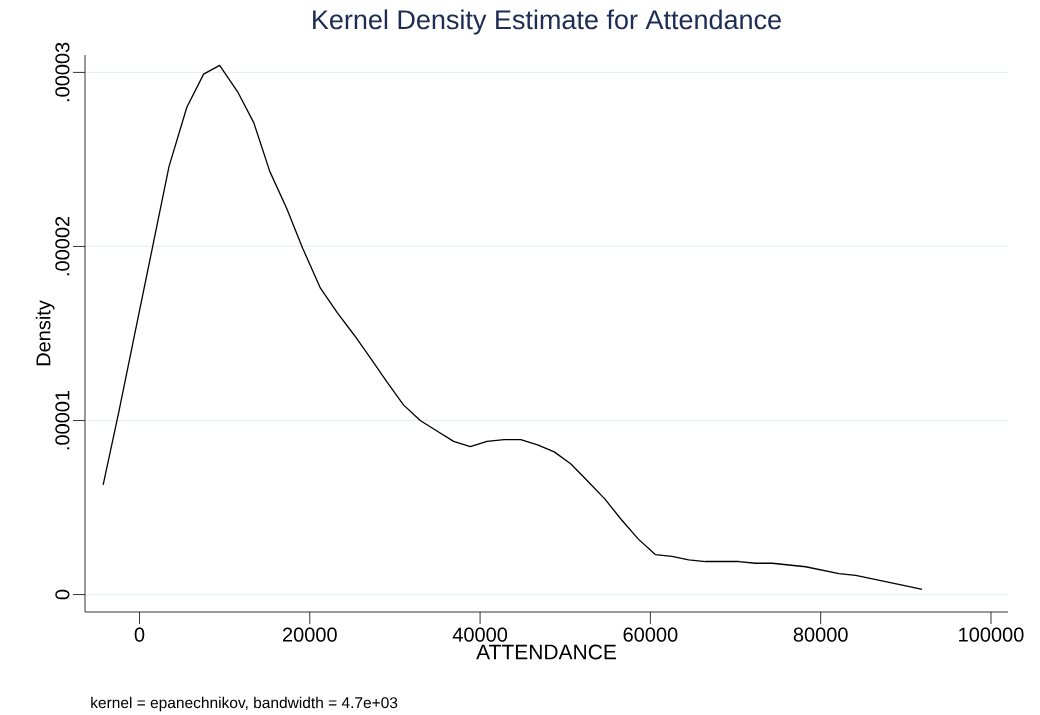 The image size is (1040, 715). Describe the element at coordinates (62, 420) in the screenshot. I see `y-tick-label: .00001` at that location.